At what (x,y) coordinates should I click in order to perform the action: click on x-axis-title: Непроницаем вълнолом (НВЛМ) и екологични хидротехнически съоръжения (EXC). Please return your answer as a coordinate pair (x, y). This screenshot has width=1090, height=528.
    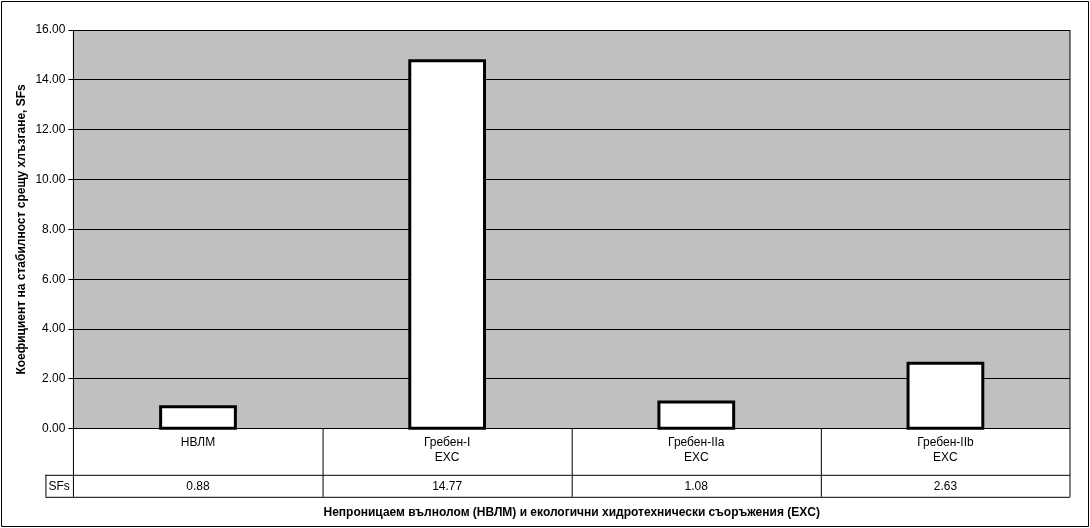
    Looking at the image, I should click on (571, 512).